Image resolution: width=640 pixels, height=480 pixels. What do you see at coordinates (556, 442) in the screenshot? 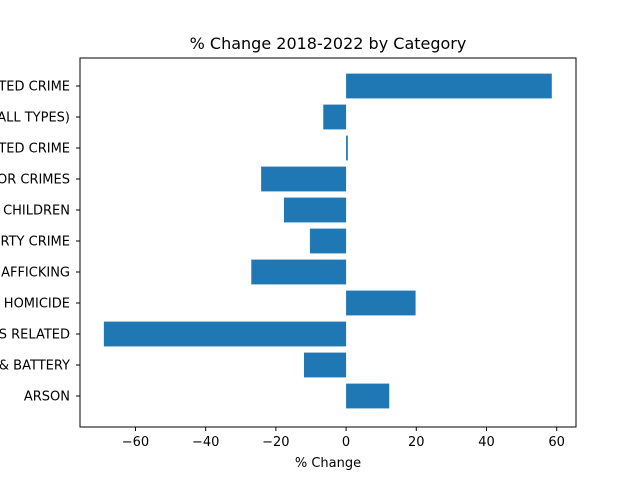
I see `x-tick-label: 60` at bounding box center [556, 442].